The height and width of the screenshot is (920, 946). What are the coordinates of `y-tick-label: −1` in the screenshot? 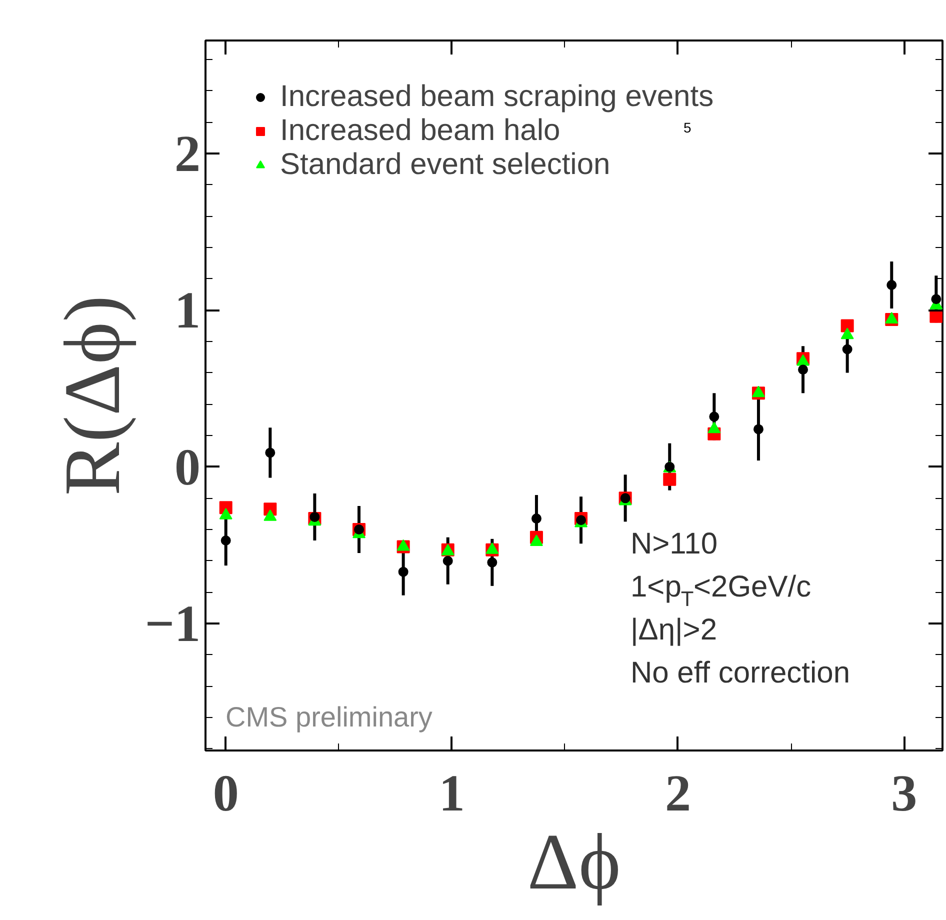 It's located at (172, 625).